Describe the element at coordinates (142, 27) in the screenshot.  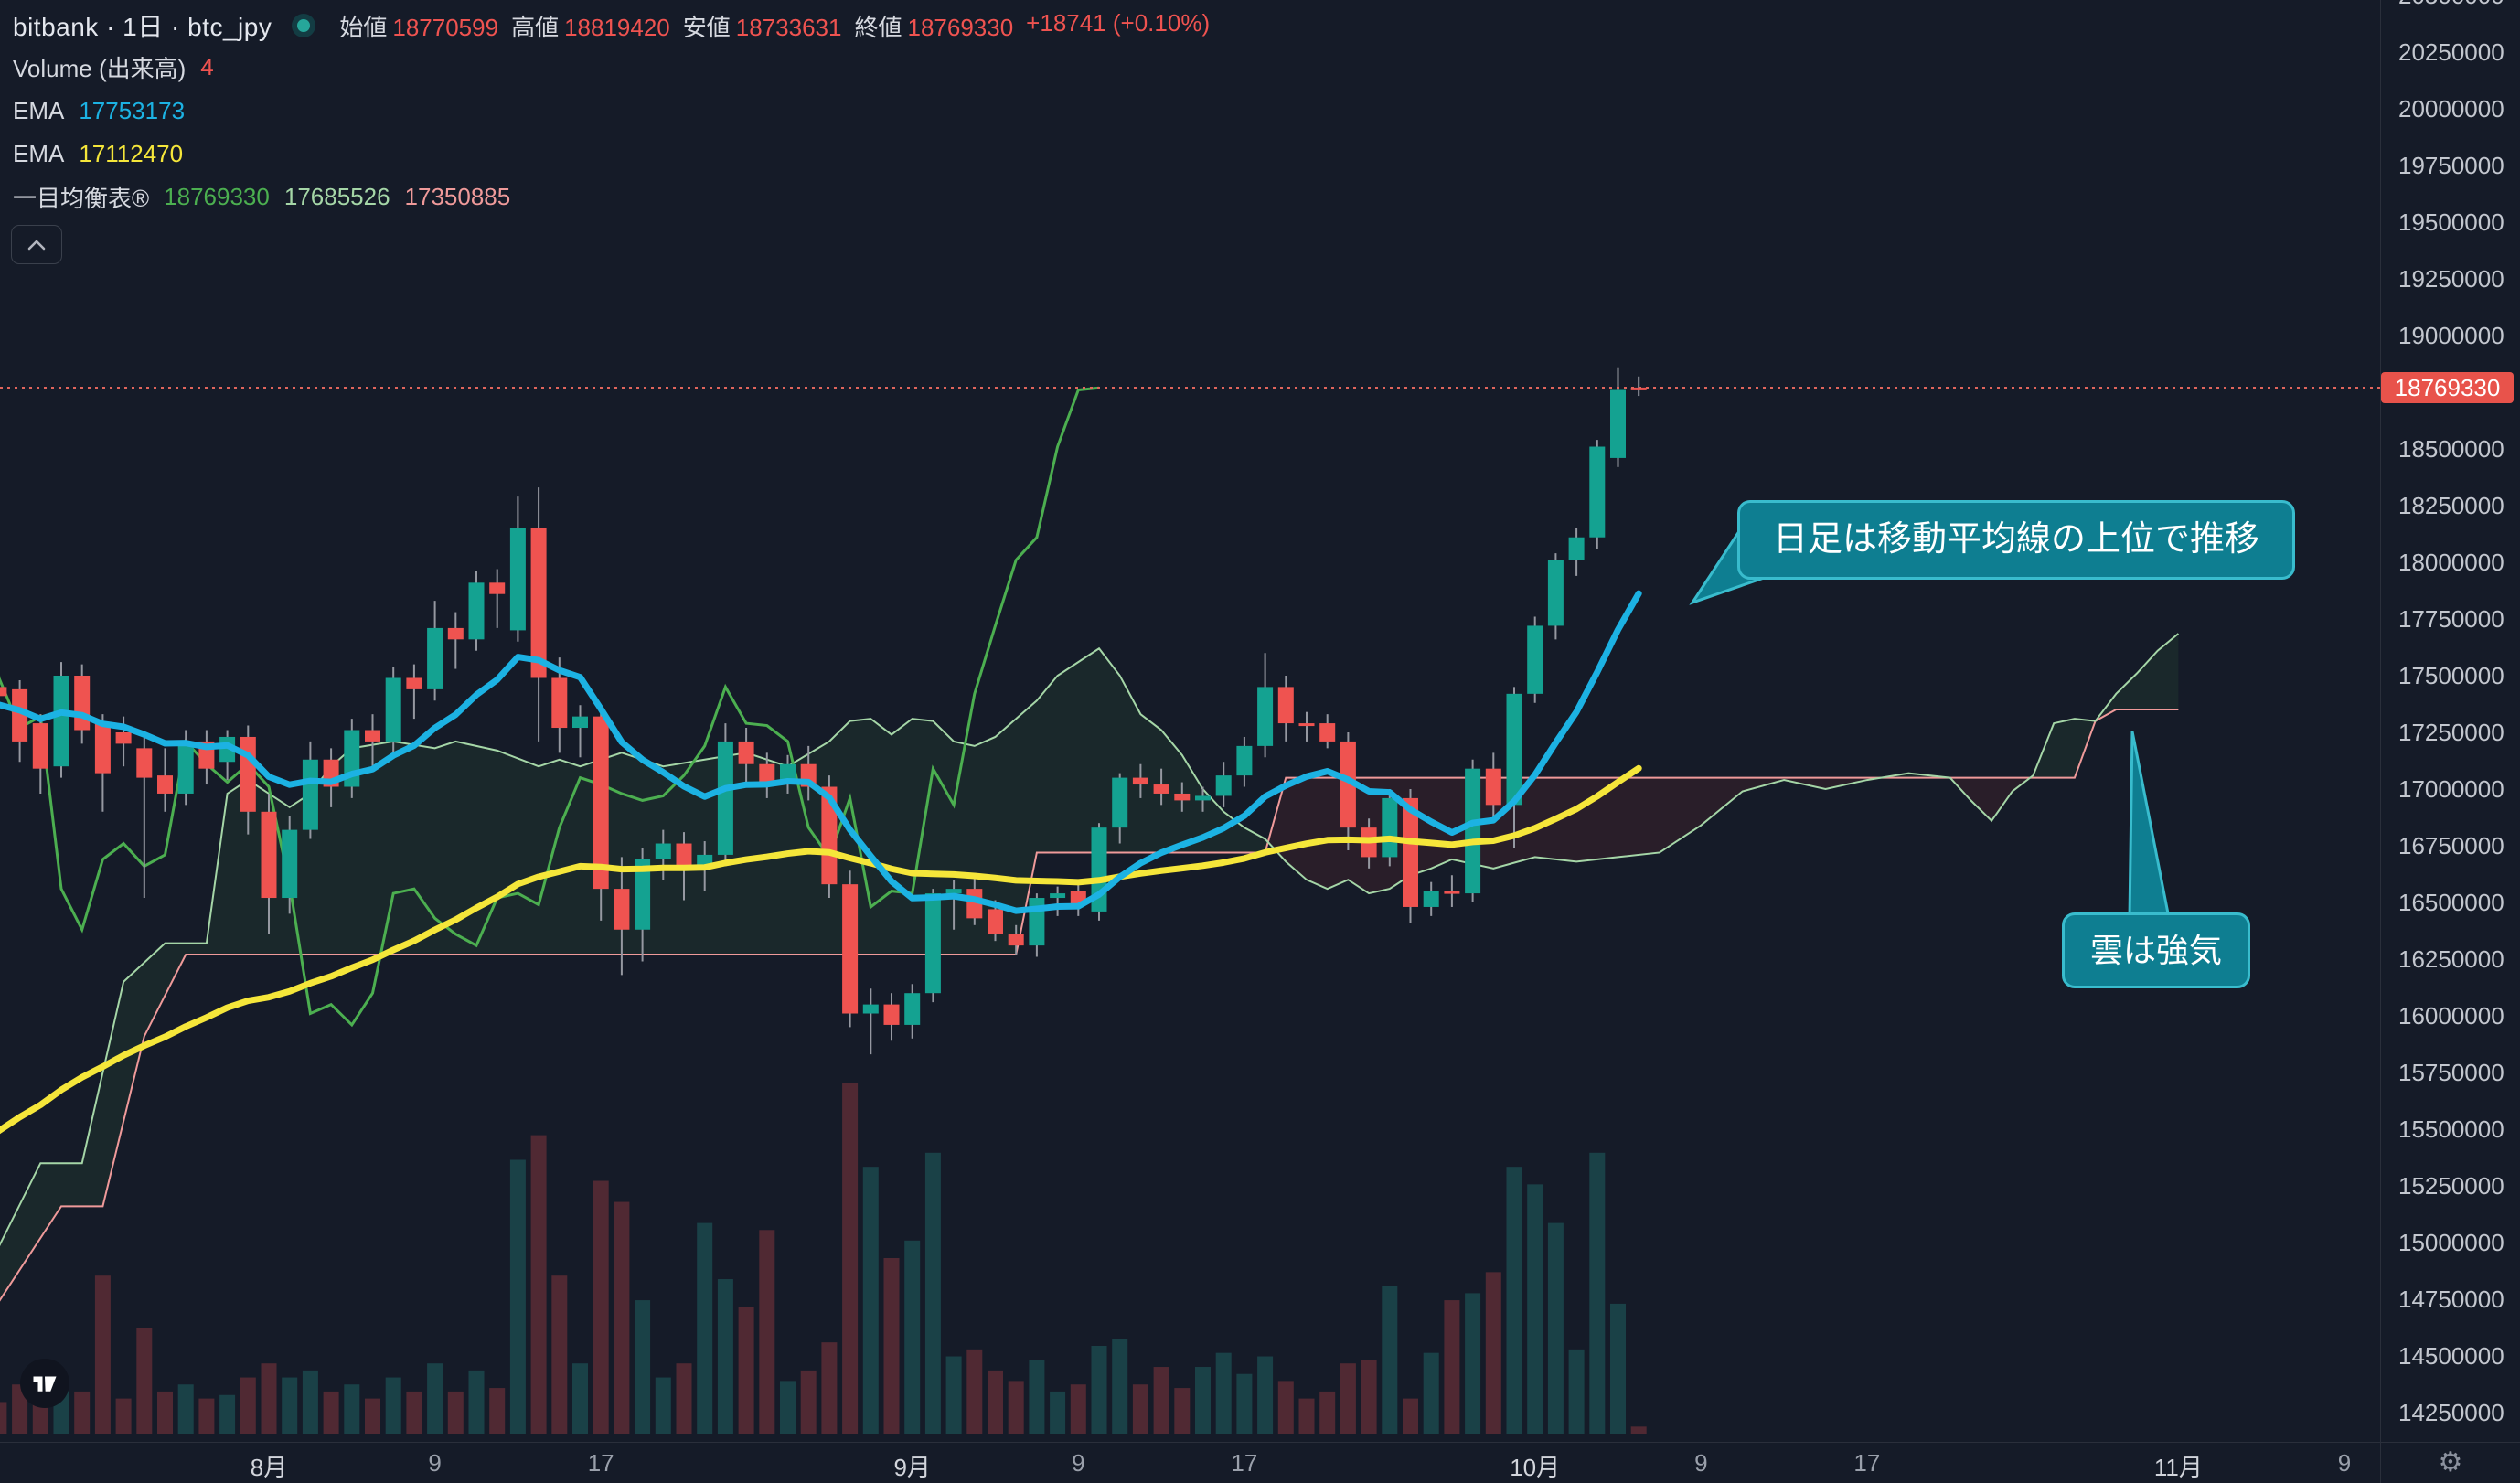
I see `symbol-title: bitbank · 1日 · btc_jpy` at that location.